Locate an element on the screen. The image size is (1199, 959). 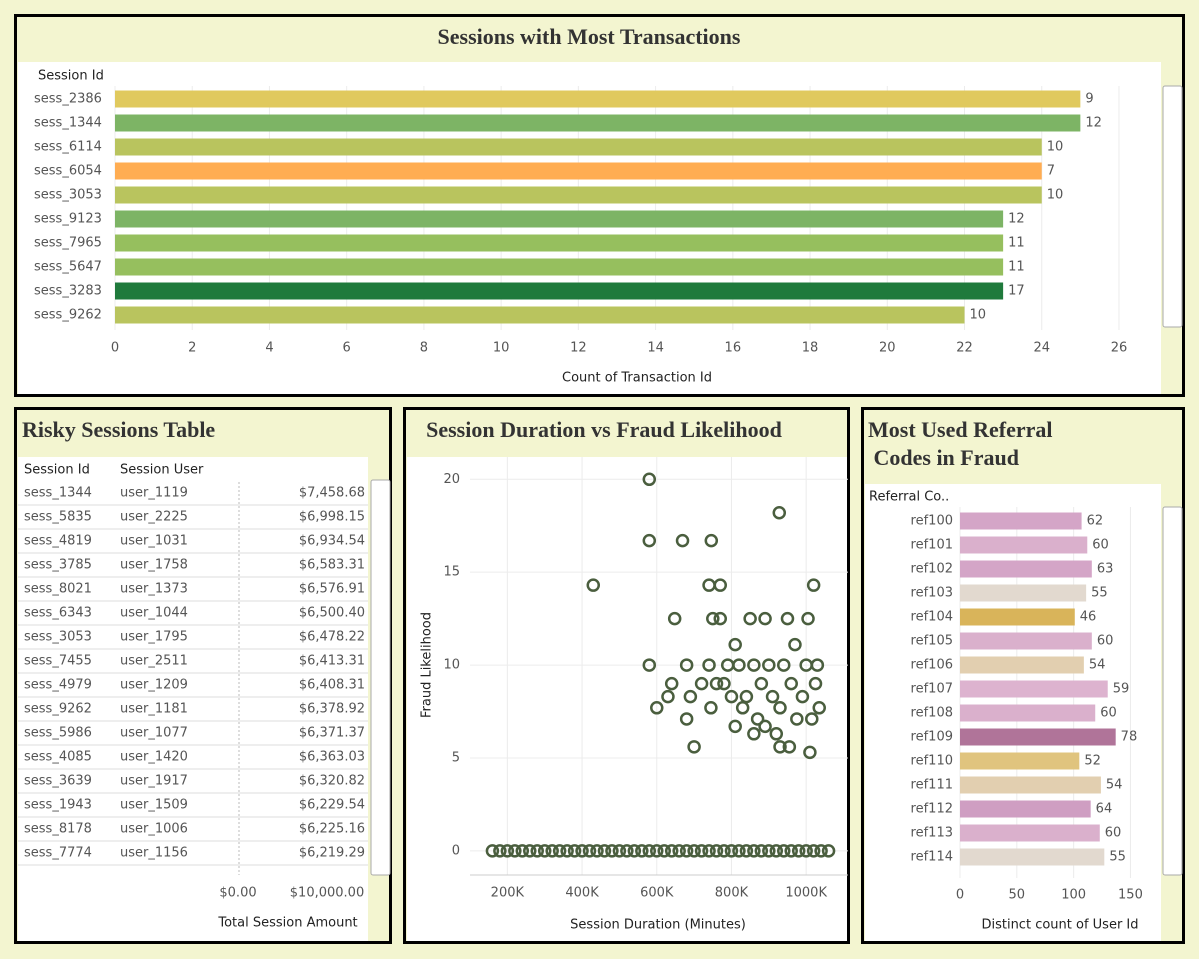
table-cell: sess_7774 is located at coordinates (58, 853).